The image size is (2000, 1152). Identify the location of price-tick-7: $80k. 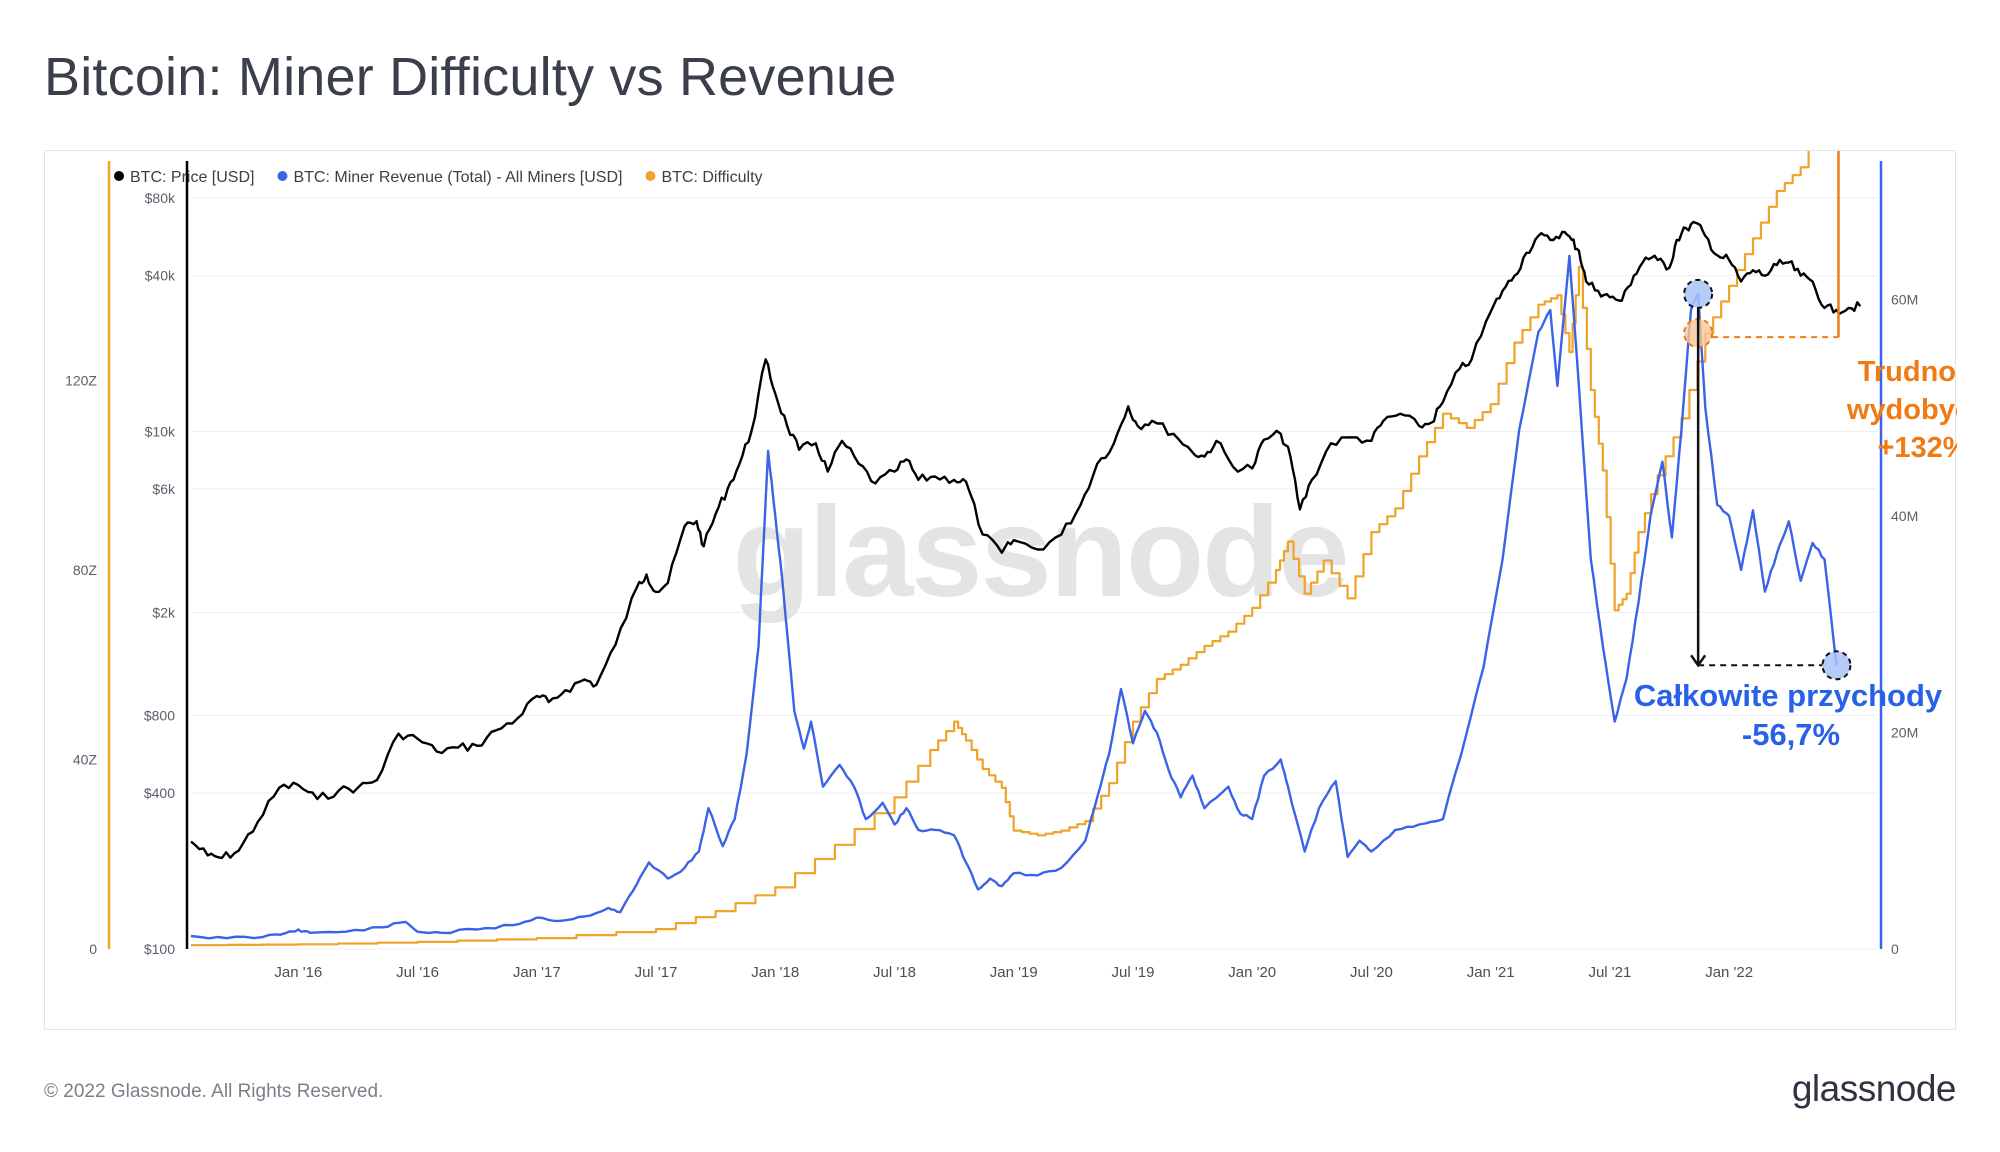
(160, 198).